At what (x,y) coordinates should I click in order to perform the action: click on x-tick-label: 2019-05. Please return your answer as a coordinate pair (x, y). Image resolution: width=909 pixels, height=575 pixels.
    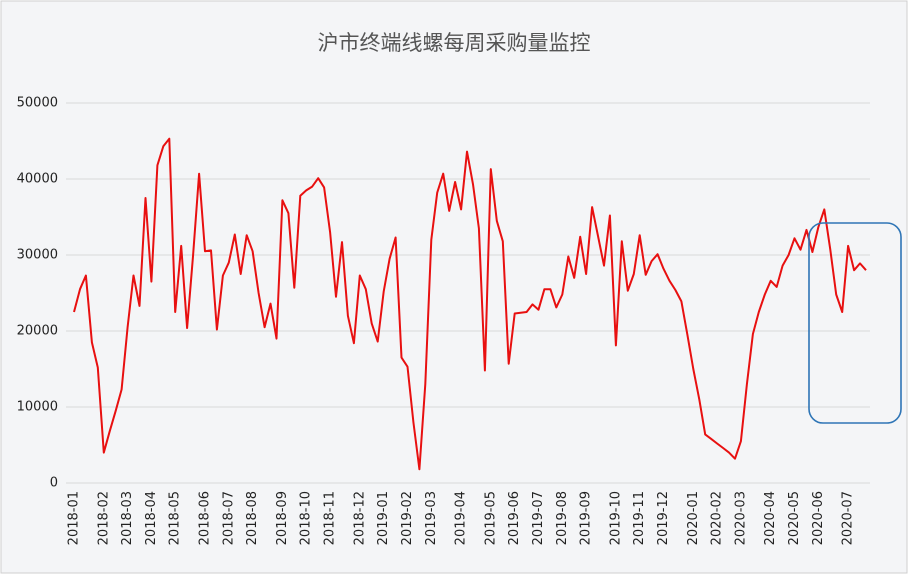
    Looking at the image, I should click on (490, 518).